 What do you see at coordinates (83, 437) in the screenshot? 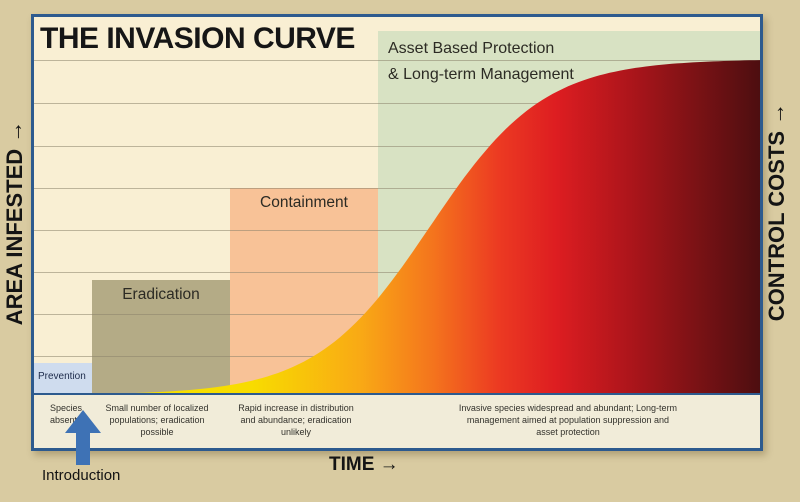
I see `introduction-arrow-icon` at bounding box center [83, 437].